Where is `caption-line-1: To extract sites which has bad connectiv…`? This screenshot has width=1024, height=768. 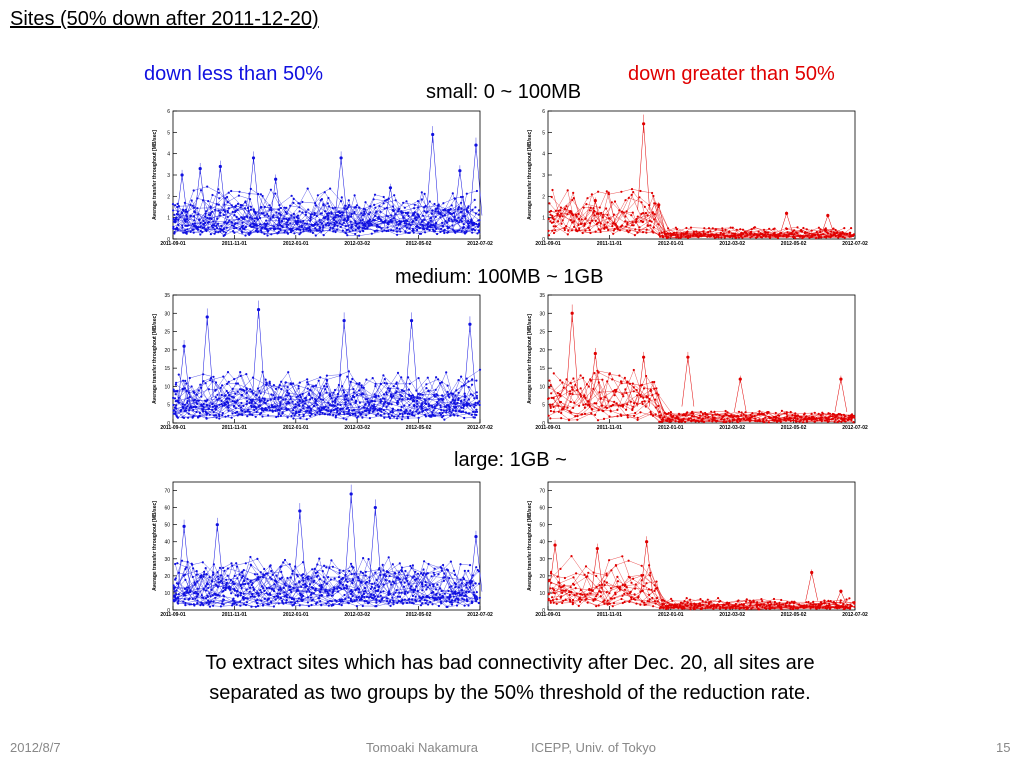
caption-line-1: To extract sites which has bad connectiv… is located at coordinates (510, 663).